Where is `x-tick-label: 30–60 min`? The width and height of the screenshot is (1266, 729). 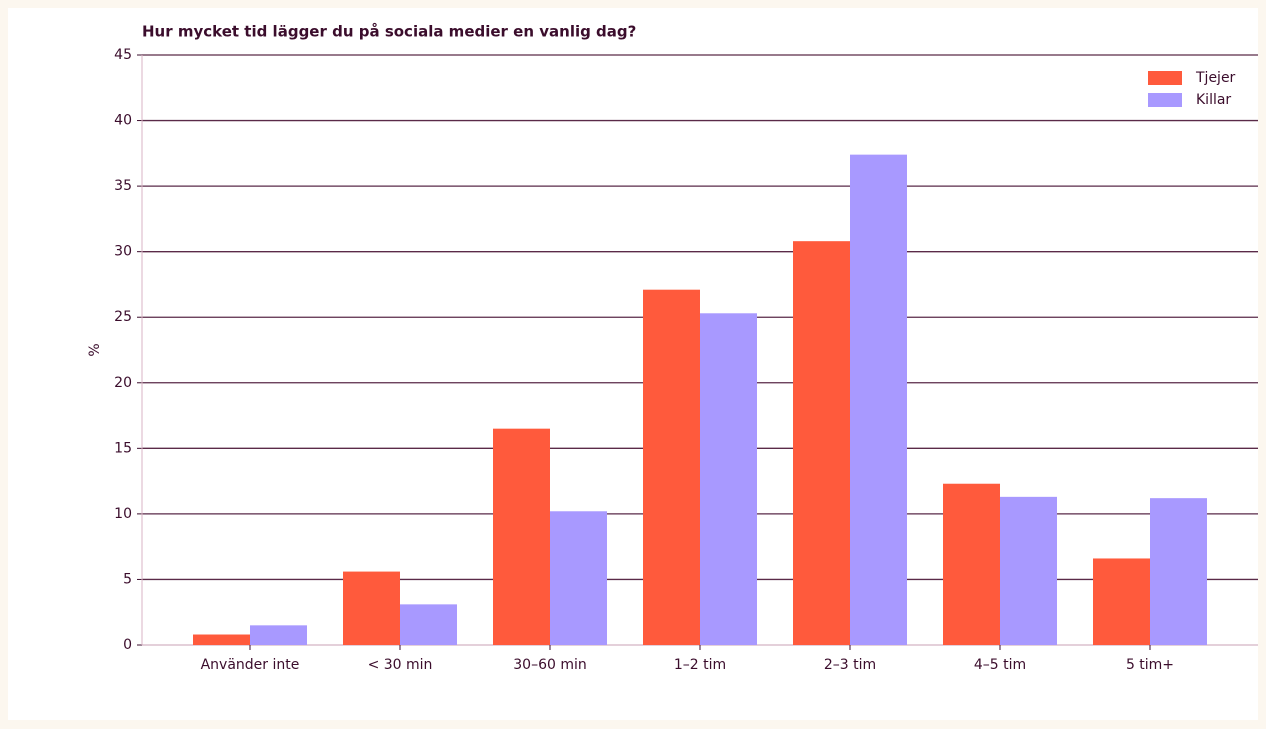 x-tick-label: 30–60 min is located at coordinates (549, 665).